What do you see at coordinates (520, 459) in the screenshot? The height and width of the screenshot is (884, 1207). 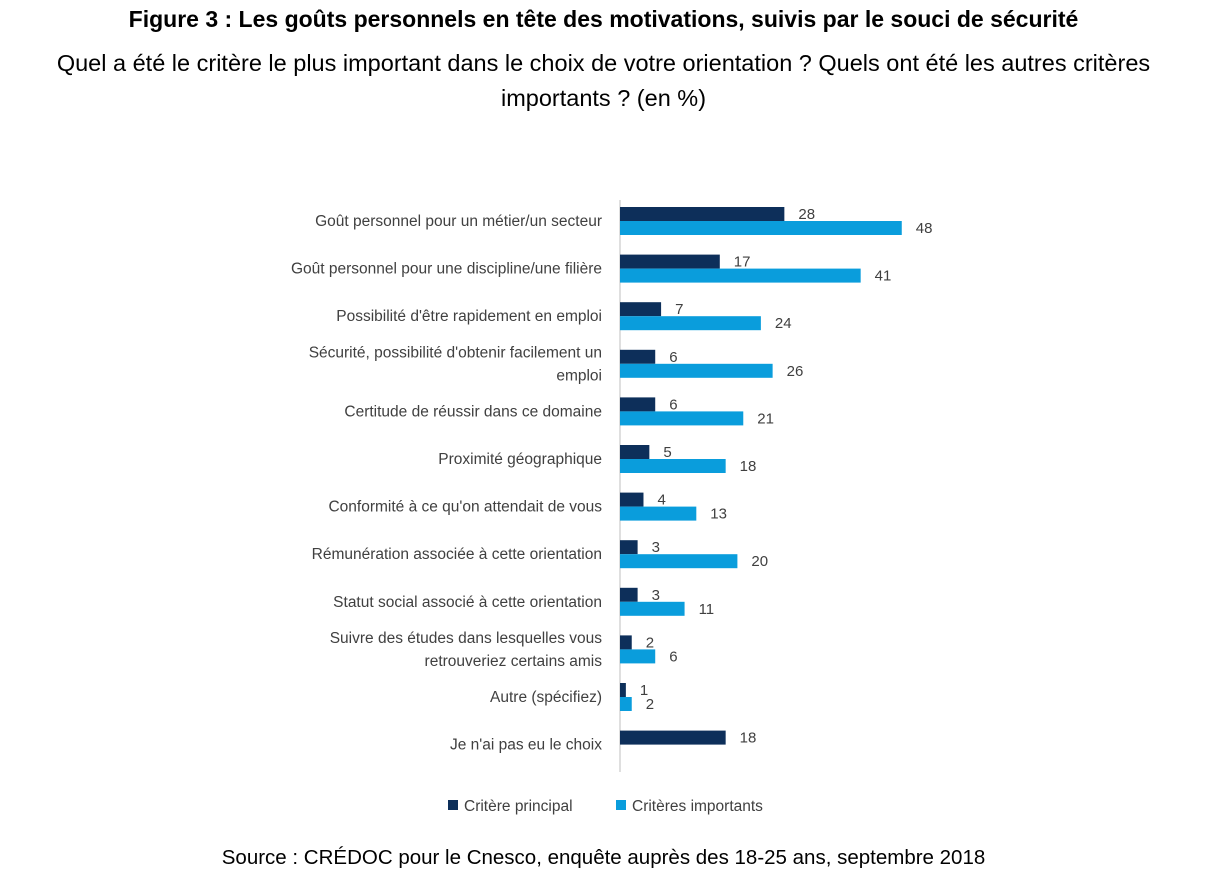 I see `category-label: Proximité géographique` at bounding box center [520, 459].